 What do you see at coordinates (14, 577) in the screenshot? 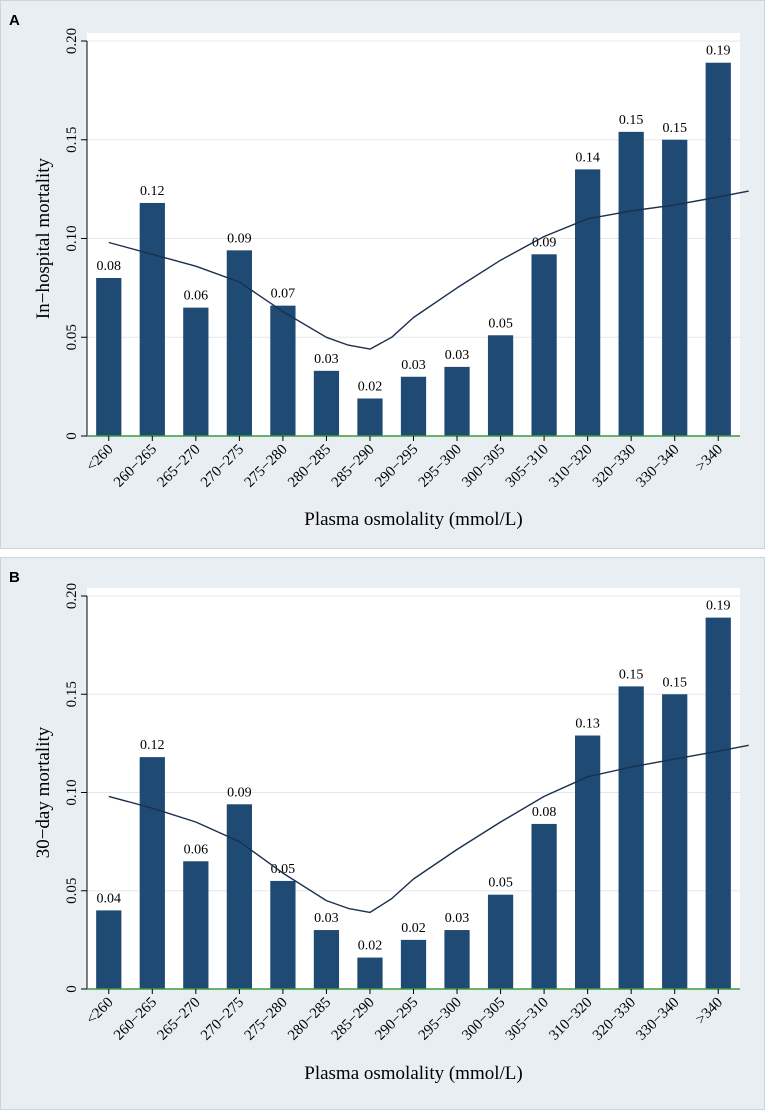
I see `panel-label: B` at bounding box center [14, 577].